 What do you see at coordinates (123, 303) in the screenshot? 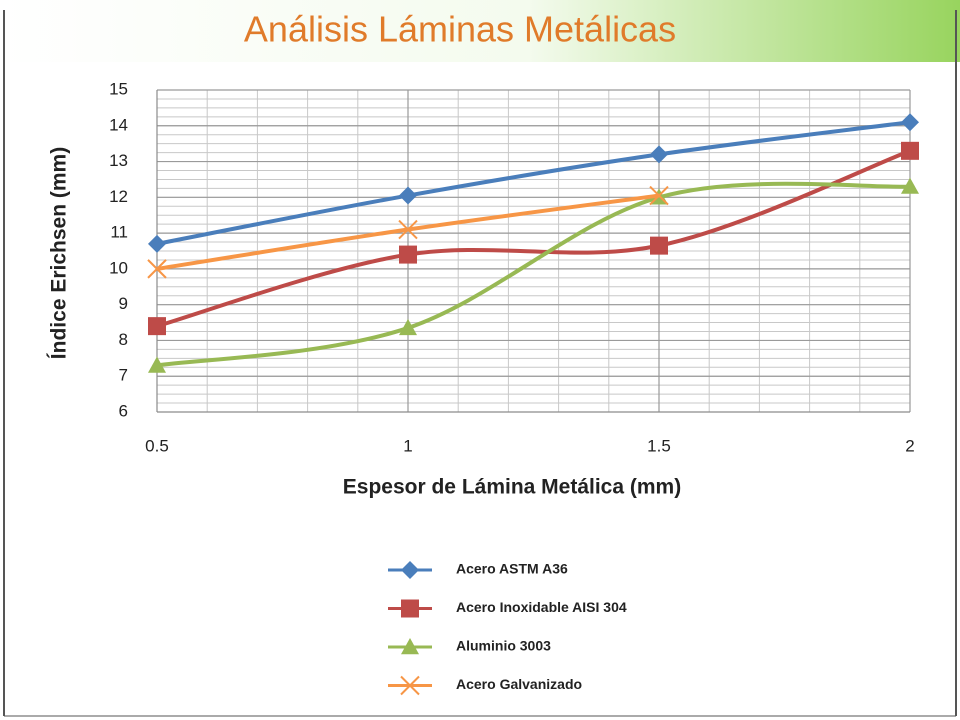
I see `y-tick-label: 9` at bounding box center [123, 303].